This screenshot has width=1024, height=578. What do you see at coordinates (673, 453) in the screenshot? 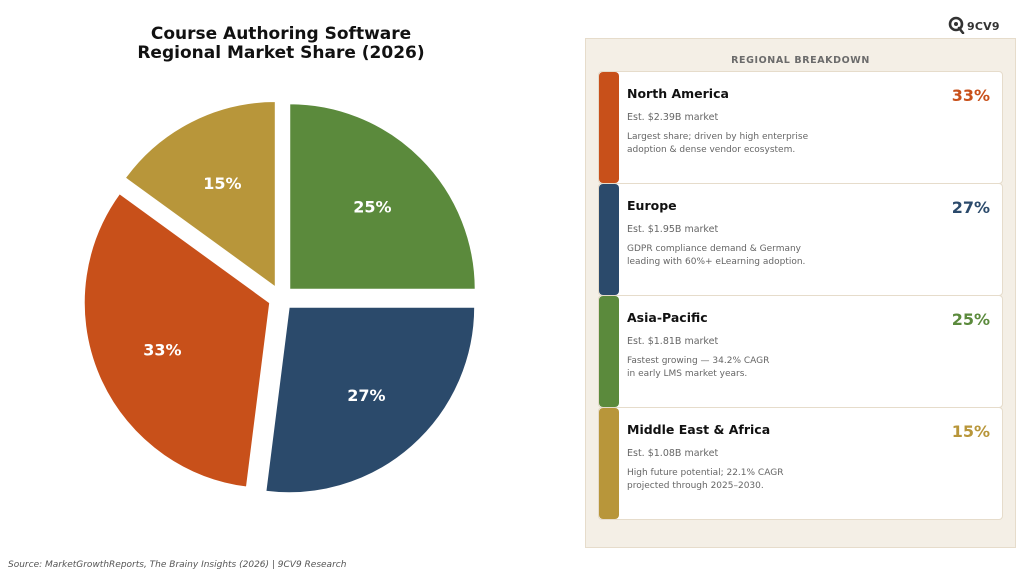
I see `card-estimate: Est. $1.08B market` at bounding box center [673, 453].